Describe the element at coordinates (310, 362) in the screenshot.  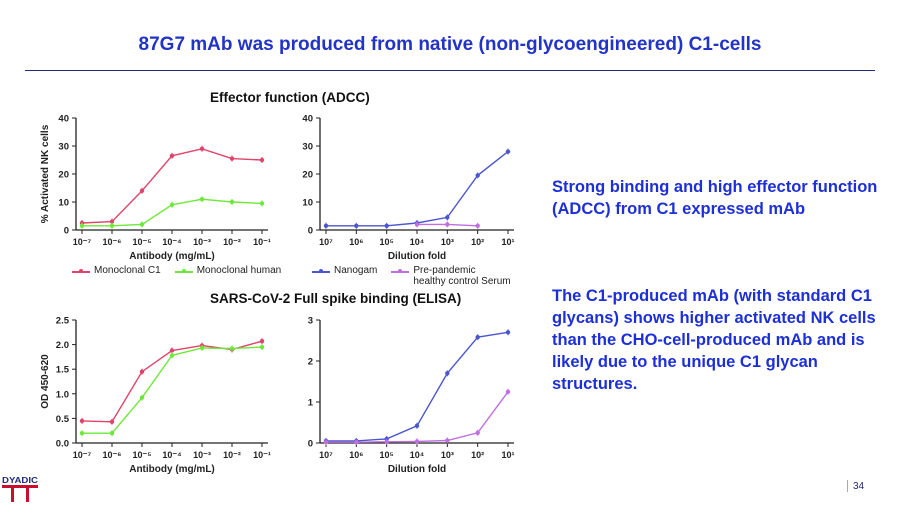
I see `y-tick-label: 2` at that location.